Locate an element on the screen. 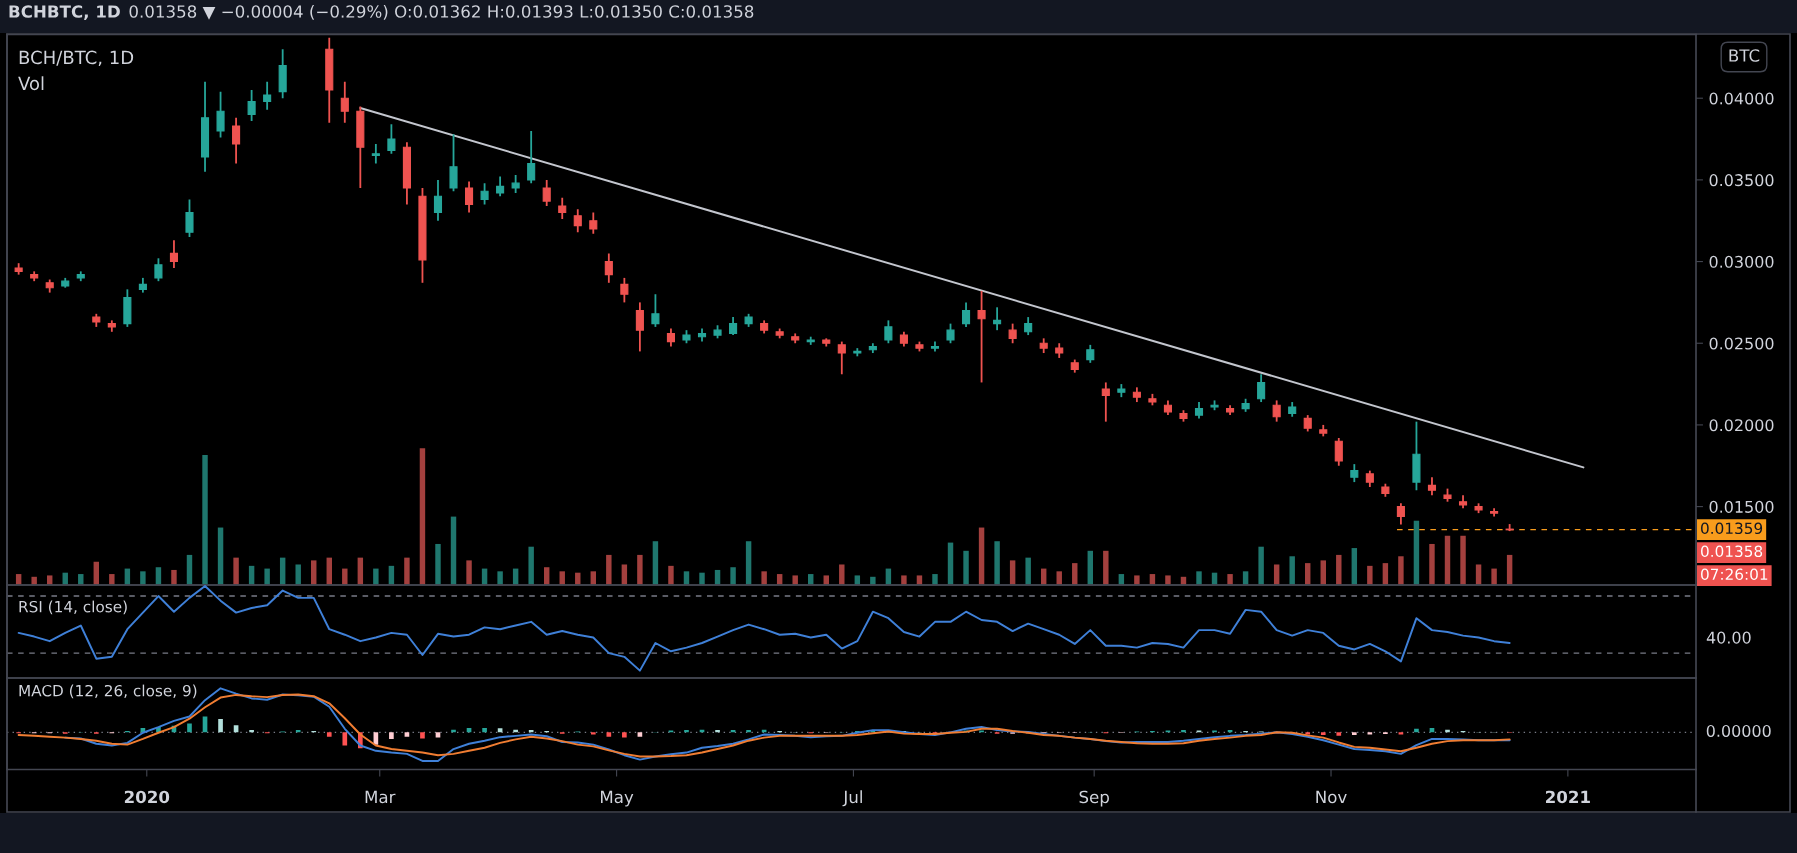 This screenshot has height=853, width=1797. y-tick-label: 0.03500 is located at coordinates (1741, 180).